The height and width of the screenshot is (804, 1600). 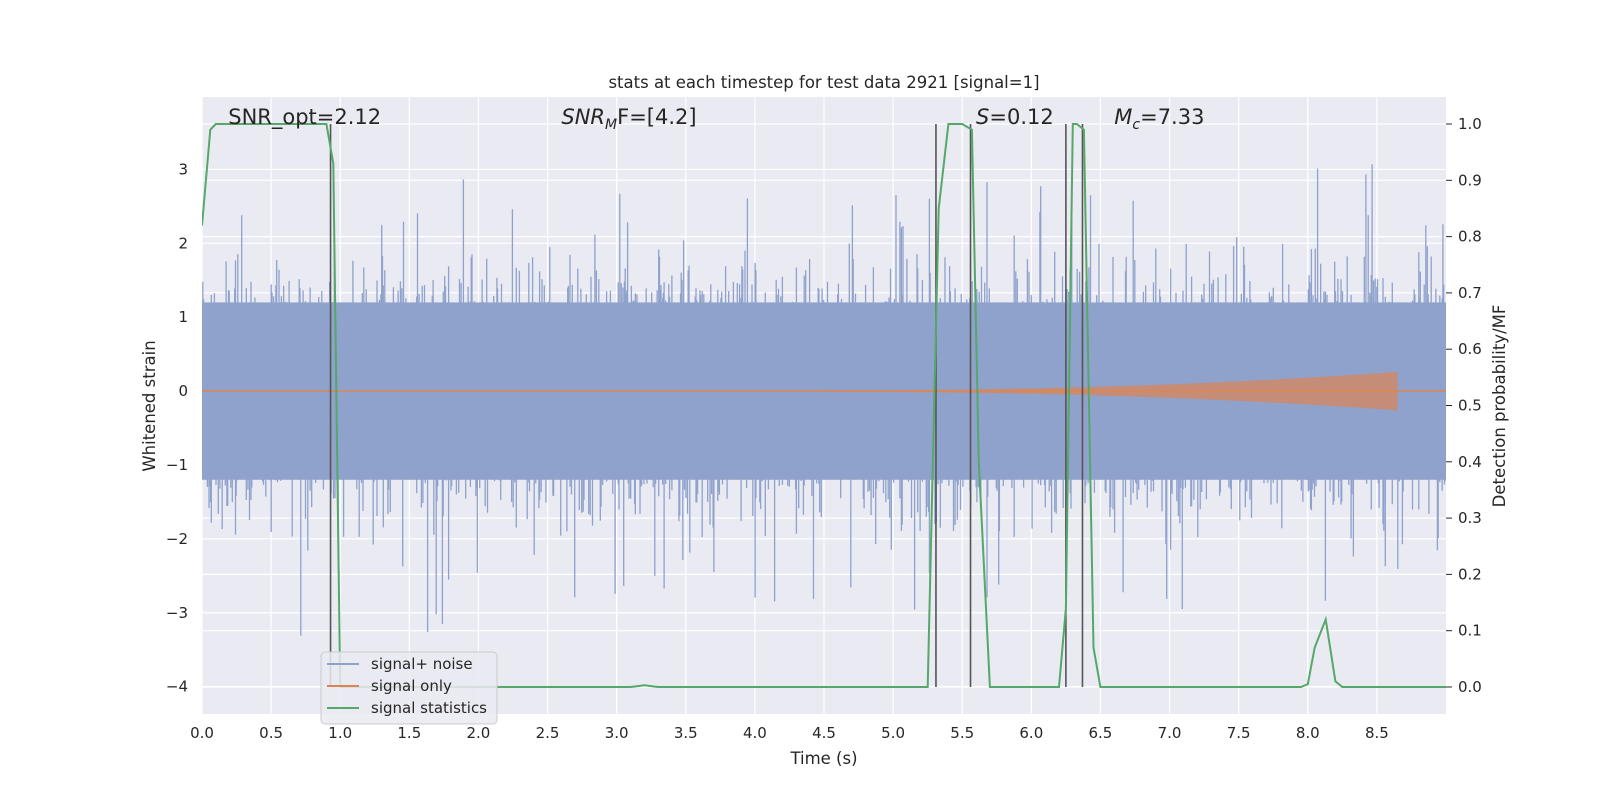 What do you see at coordinates (617, 733) in the screenshot?
I see `x-tick-label: 3.0` at bounding box center [617, 733].